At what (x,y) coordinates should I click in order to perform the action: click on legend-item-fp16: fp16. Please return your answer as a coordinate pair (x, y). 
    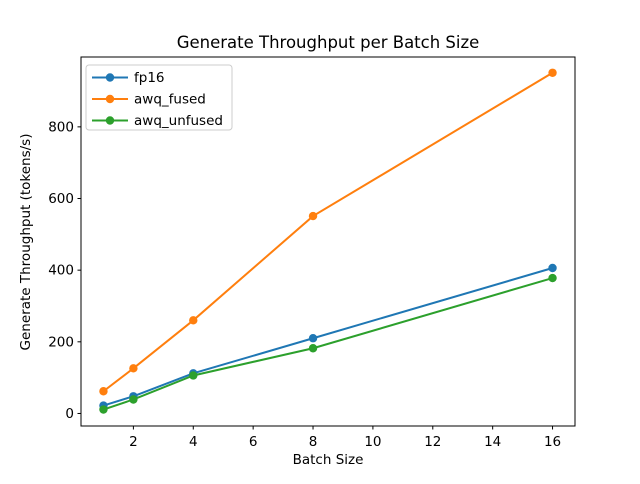
    Looking at the image, I should click on (128, 78).